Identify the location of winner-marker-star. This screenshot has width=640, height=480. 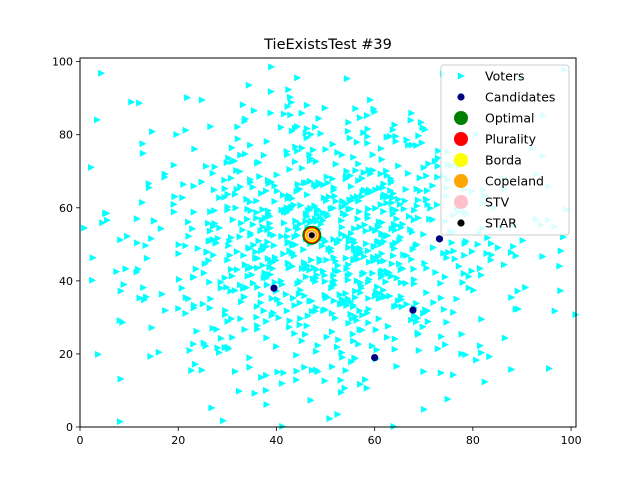
(311, 235).